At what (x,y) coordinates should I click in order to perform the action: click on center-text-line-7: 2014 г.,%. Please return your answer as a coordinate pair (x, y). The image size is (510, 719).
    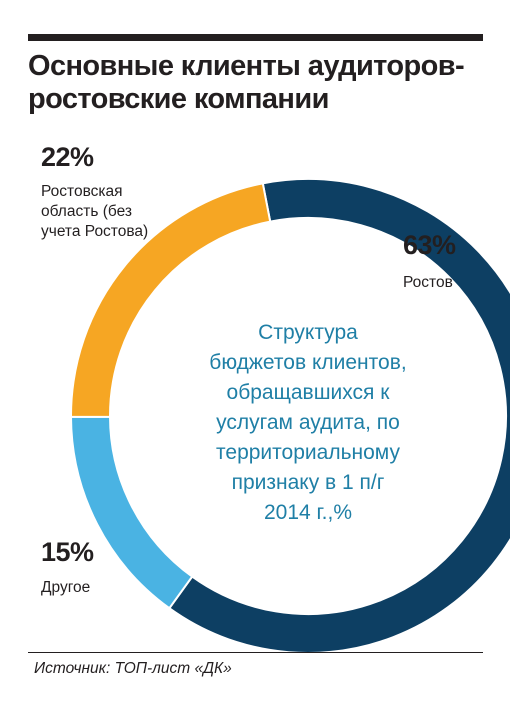
    Looking at the image, I should click on (308, 512).